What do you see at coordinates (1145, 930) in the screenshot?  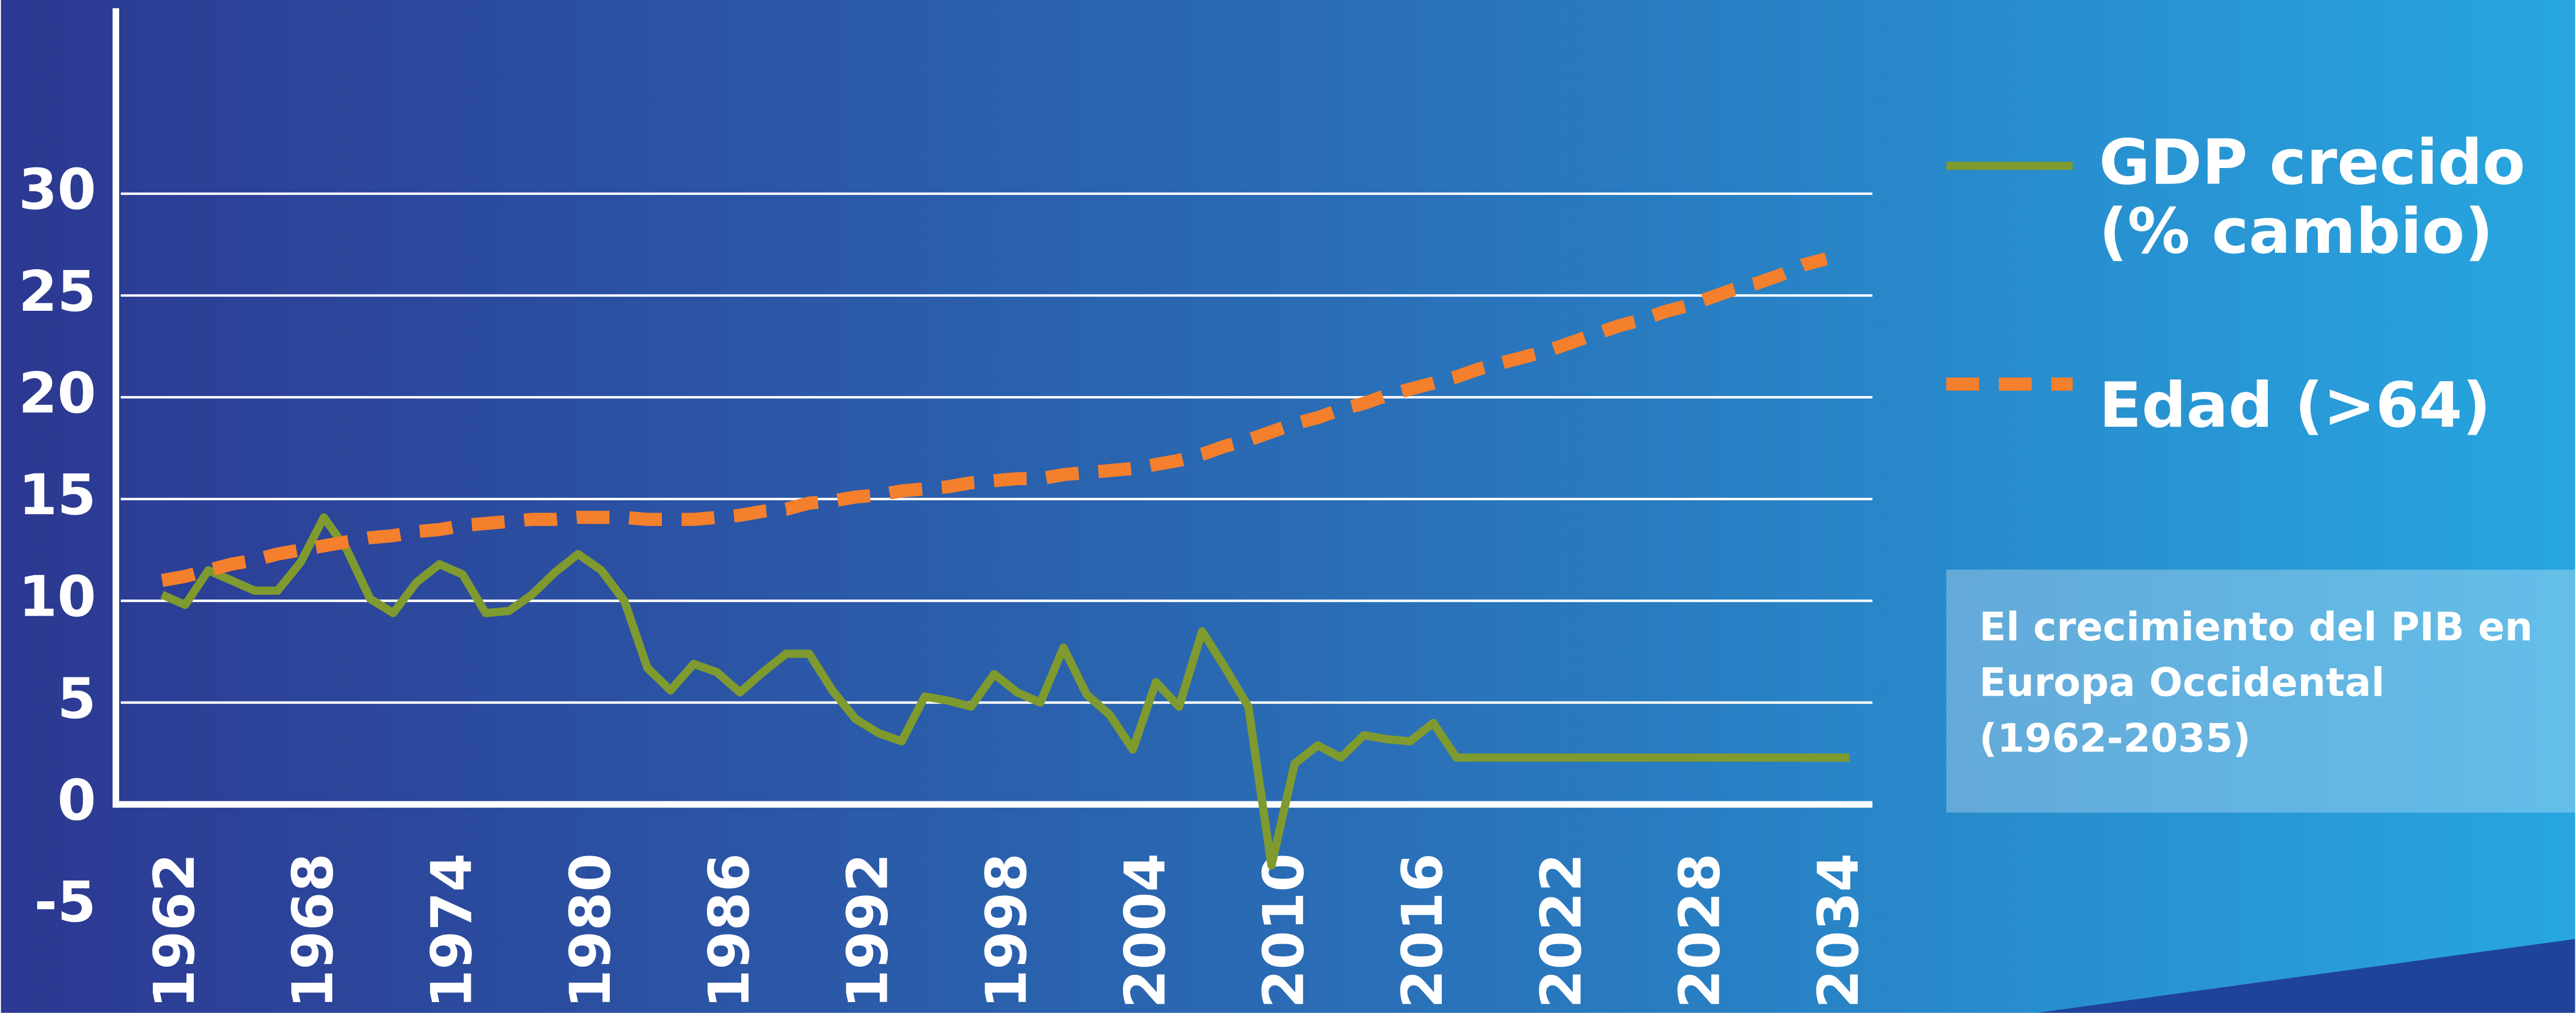 I see `x-tick-label: 2004` at bounding box center [1145, 930].